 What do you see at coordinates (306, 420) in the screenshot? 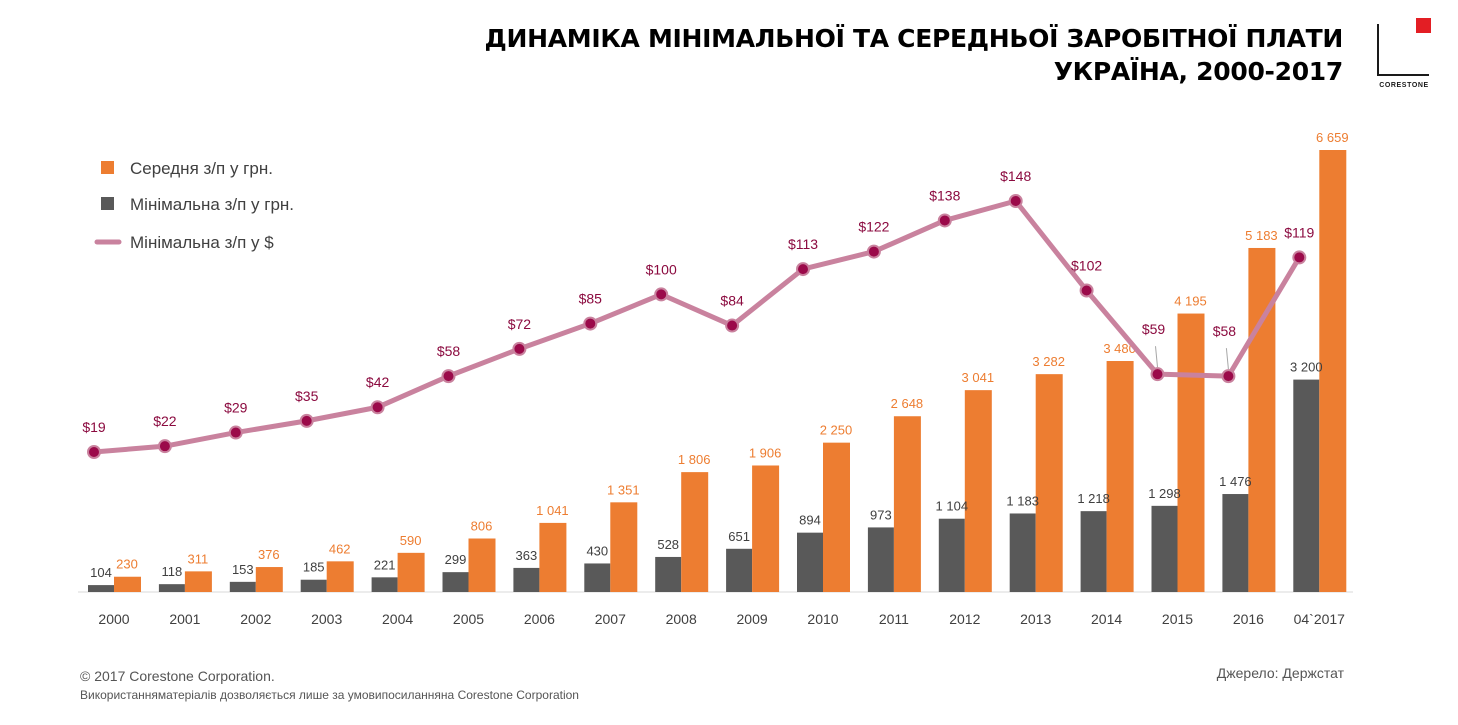
I see `usd-point-2003` at bounding box center [306, 420].